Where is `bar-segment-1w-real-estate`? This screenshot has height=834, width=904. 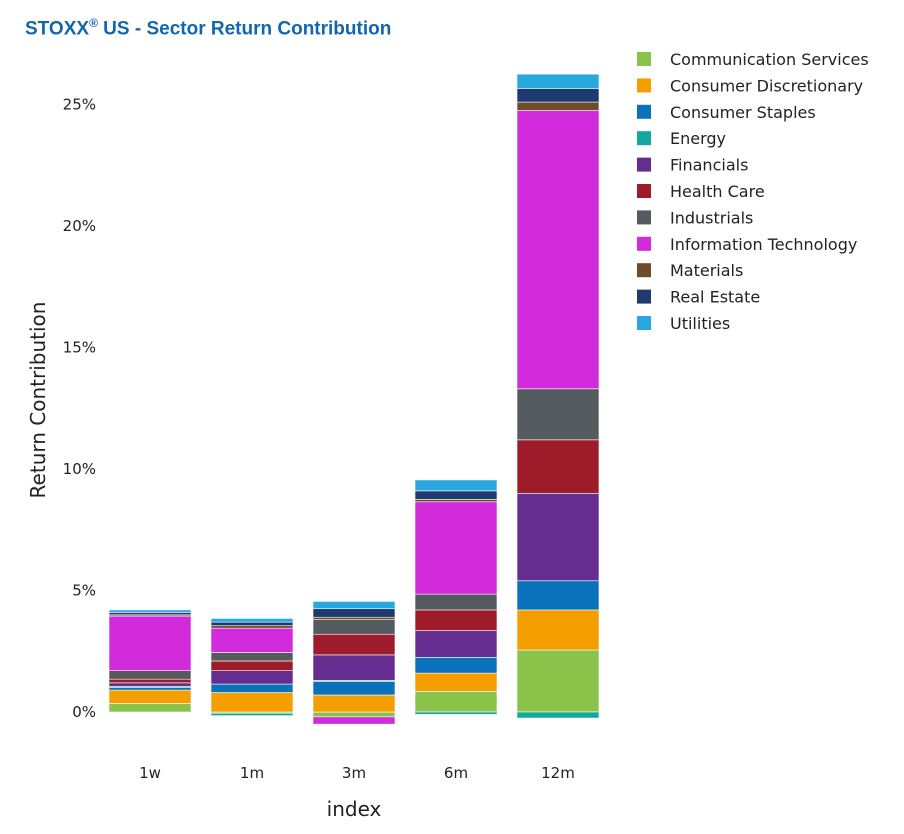
bar-segment-1w-real-estate is located at coordinates (150, 614).